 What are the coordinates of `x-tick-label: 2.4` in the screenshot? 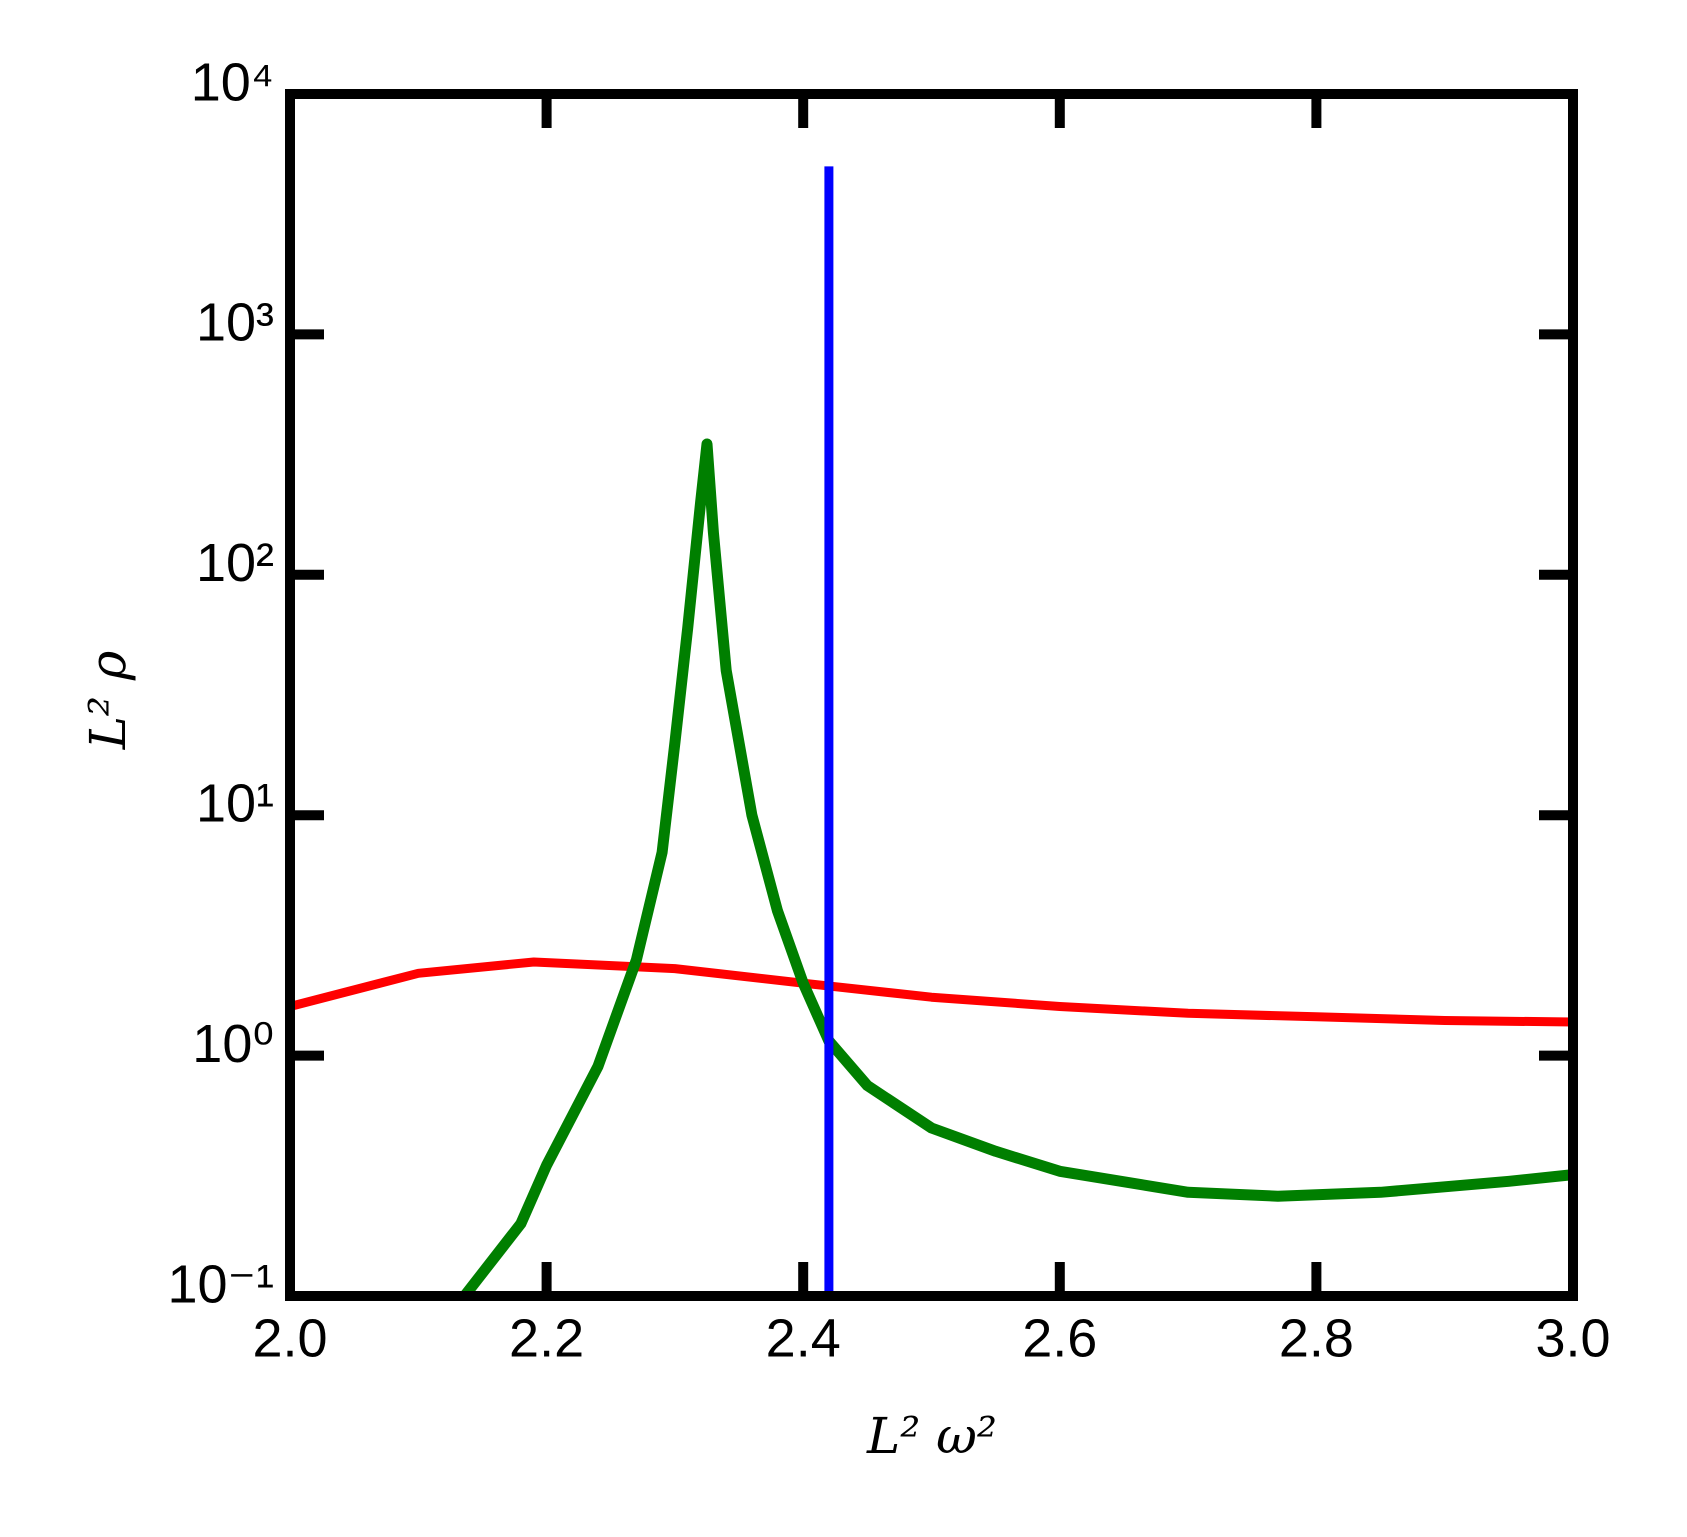 It's located at (803, 1338).